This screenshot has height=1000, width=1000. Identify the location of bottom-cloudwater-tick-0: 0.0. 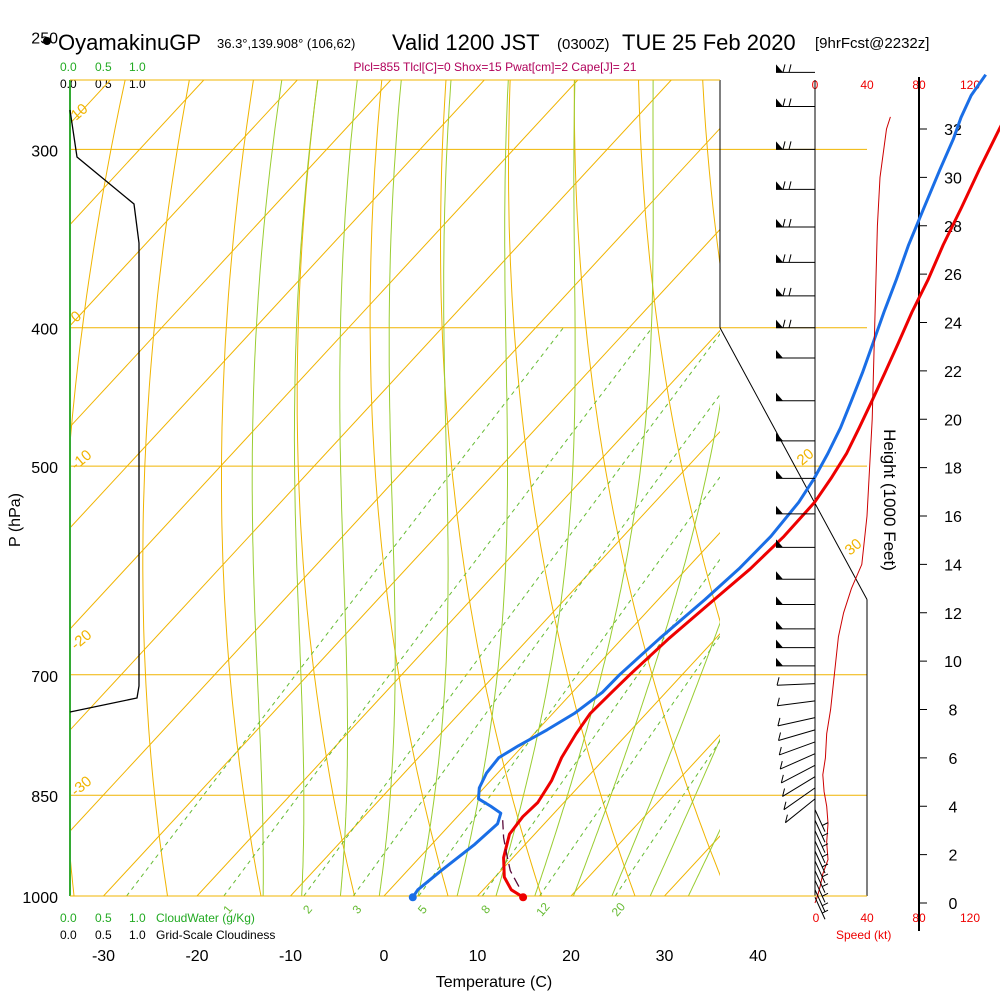
(68, 918).